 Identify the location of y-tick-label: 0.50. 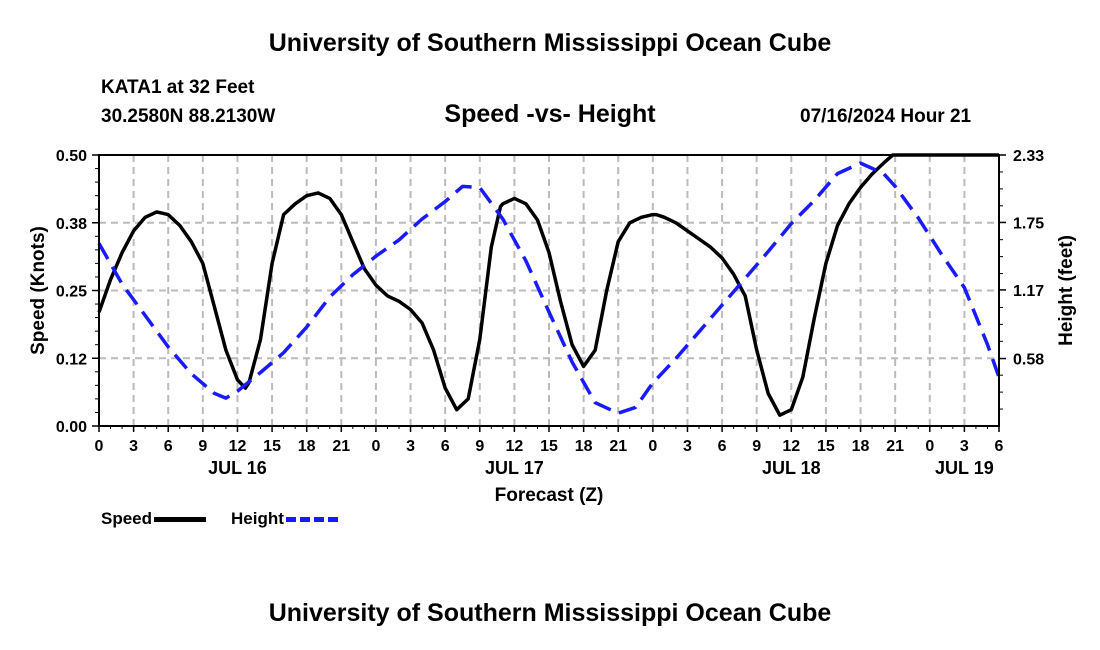
(71, 156).